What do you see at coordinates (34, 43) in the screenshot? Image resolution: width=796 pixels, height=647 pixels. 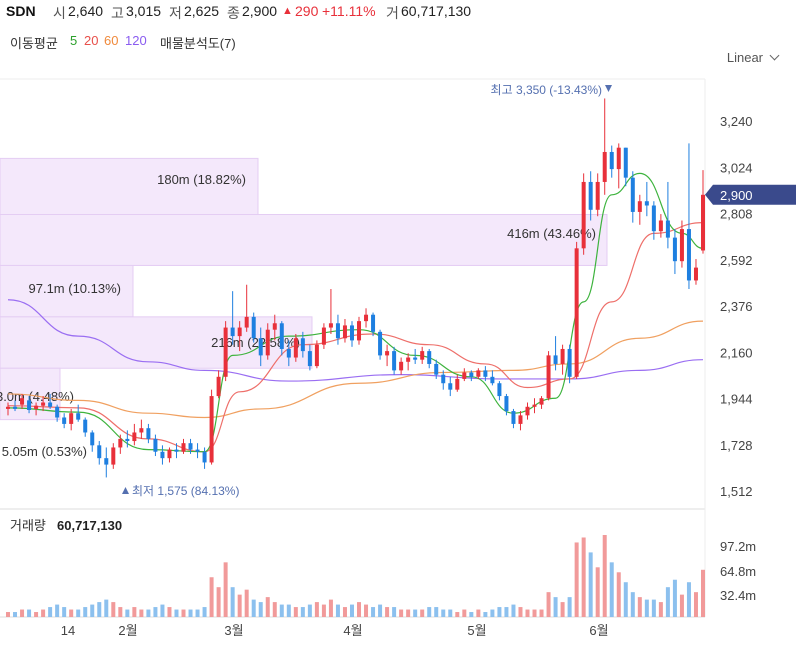 I see `ma-legend-title: 이동평균` at bounding box center [34, 43].